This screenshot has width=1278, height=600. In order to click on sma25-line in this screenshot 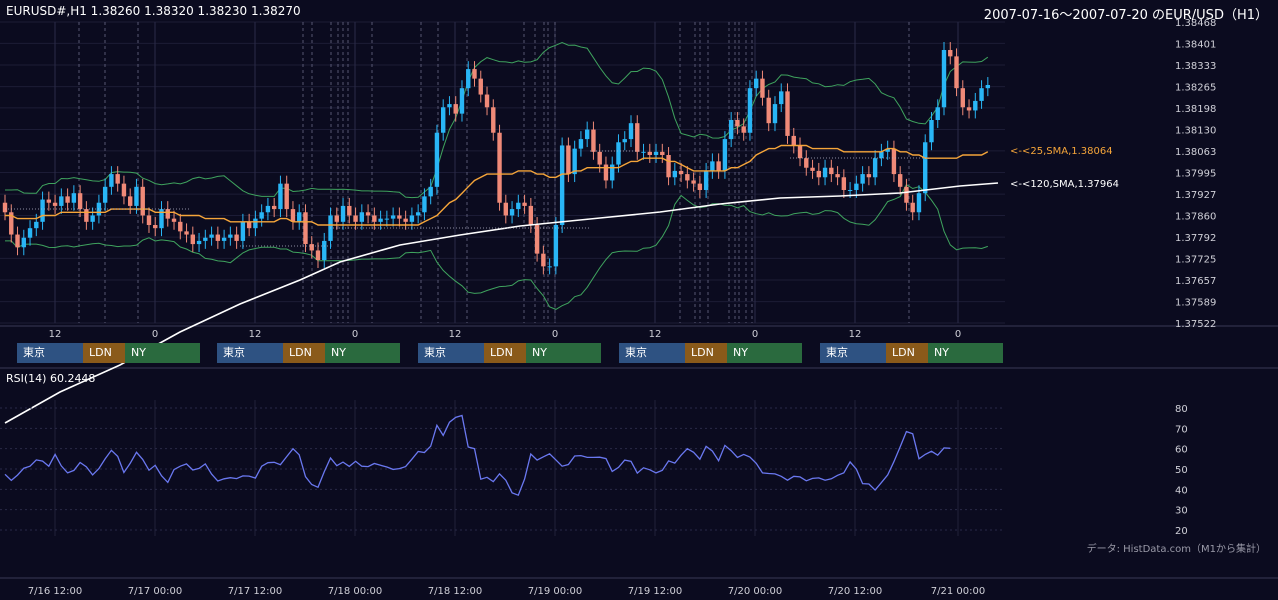, I will do `click(497, 185)`.